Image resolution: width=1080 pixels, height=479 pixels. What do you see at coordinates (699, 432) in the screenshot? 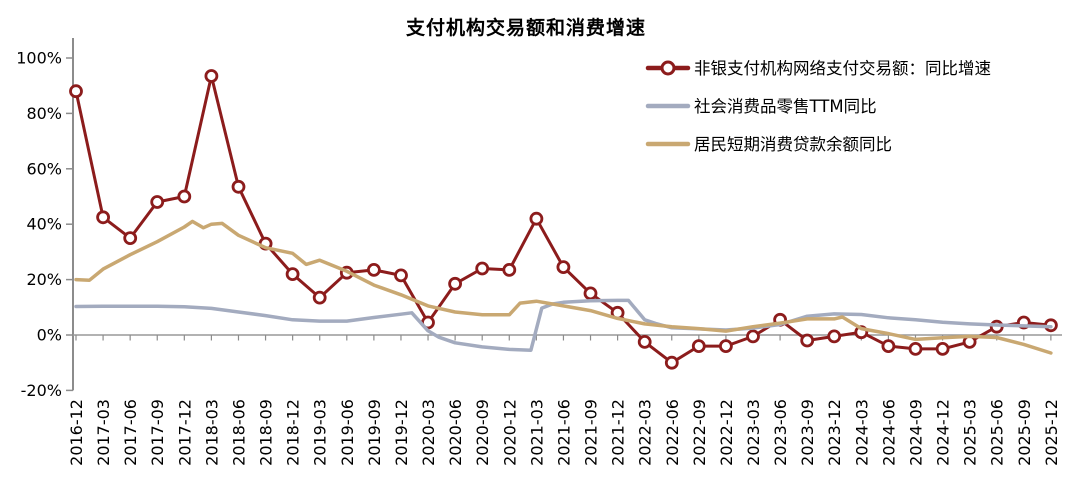
I see `x-tick-label: 2022-09` at bounding box center [699, 432].